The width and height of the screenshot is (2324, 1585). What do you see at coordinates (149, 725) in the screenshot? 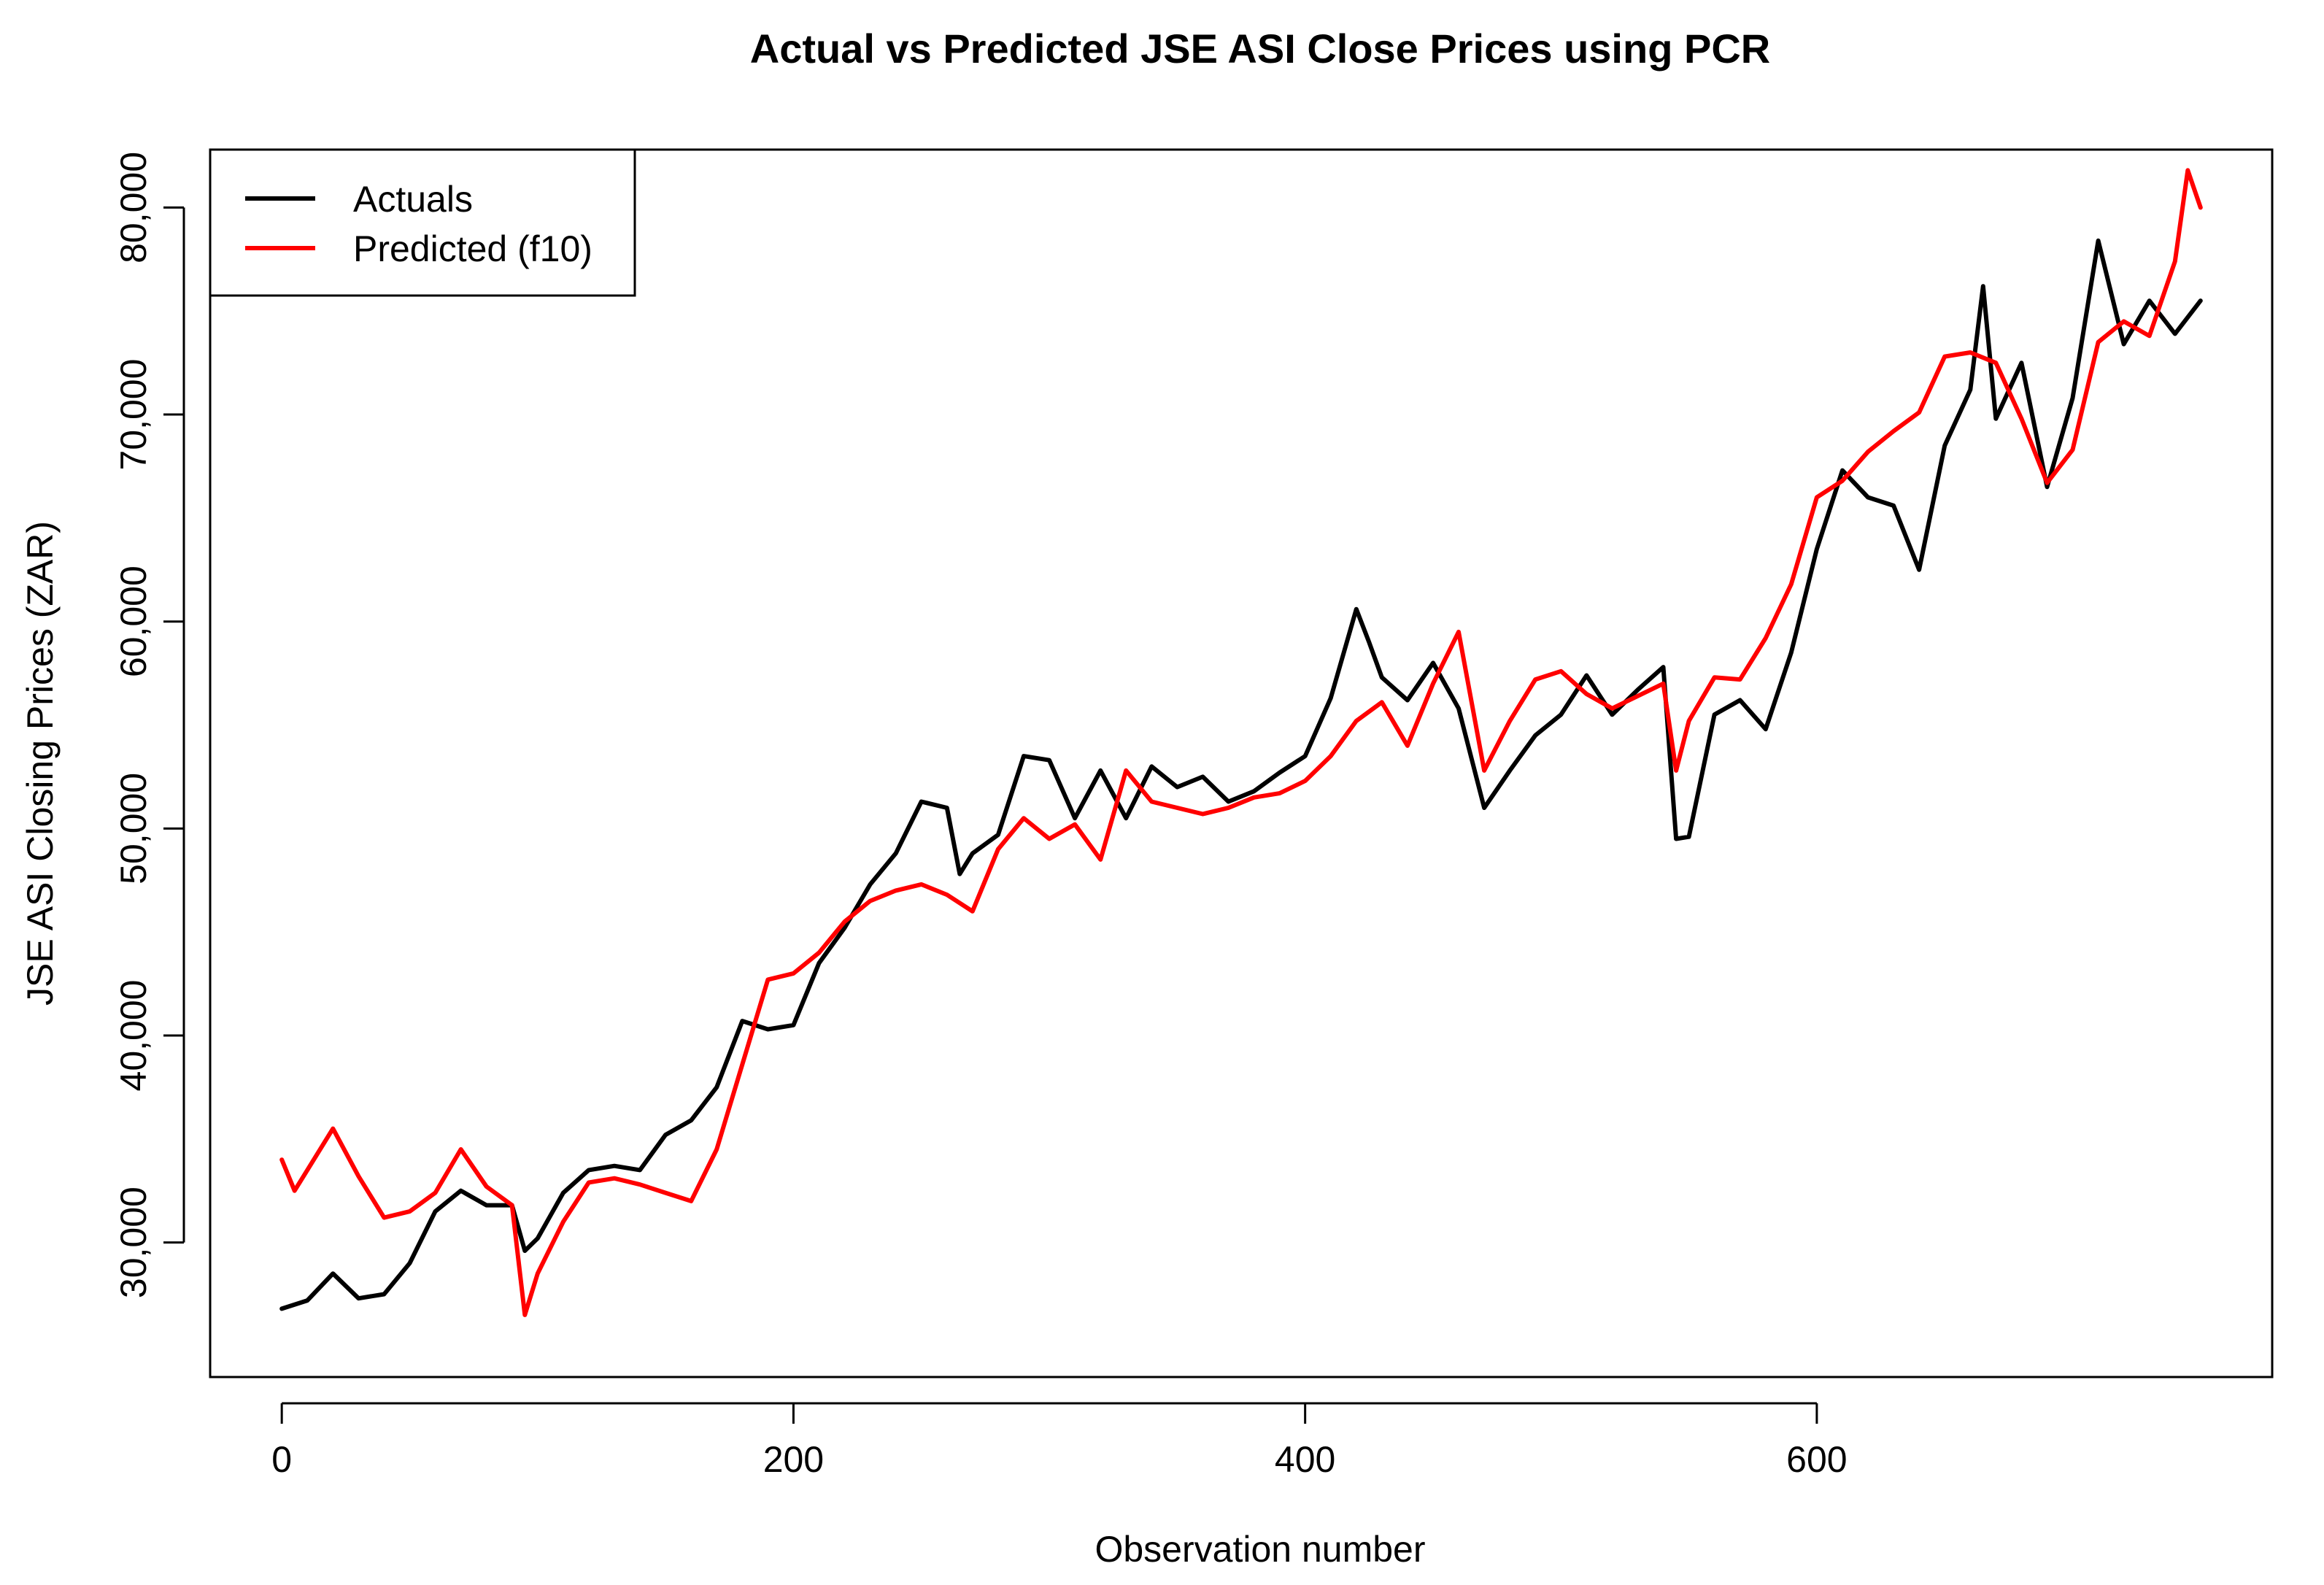
I see `y-axis: 30,000 40,000 50,000 60,000 70,000 80,000` at bounding box center [149, 725].